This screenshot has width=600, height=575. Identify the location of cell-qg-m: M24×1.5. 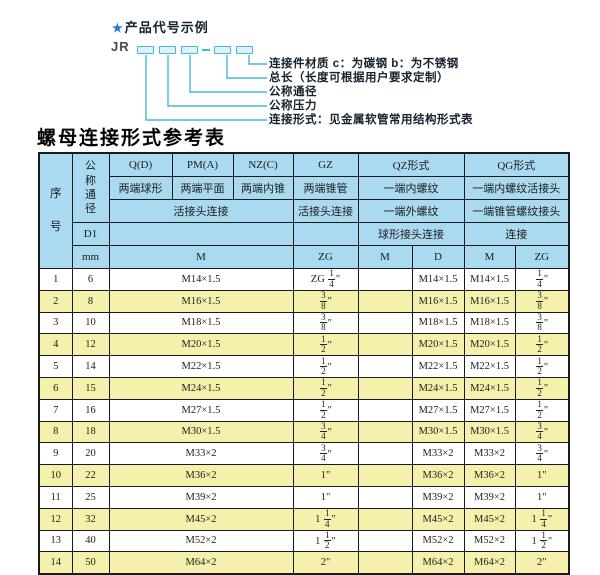
(489, 388).